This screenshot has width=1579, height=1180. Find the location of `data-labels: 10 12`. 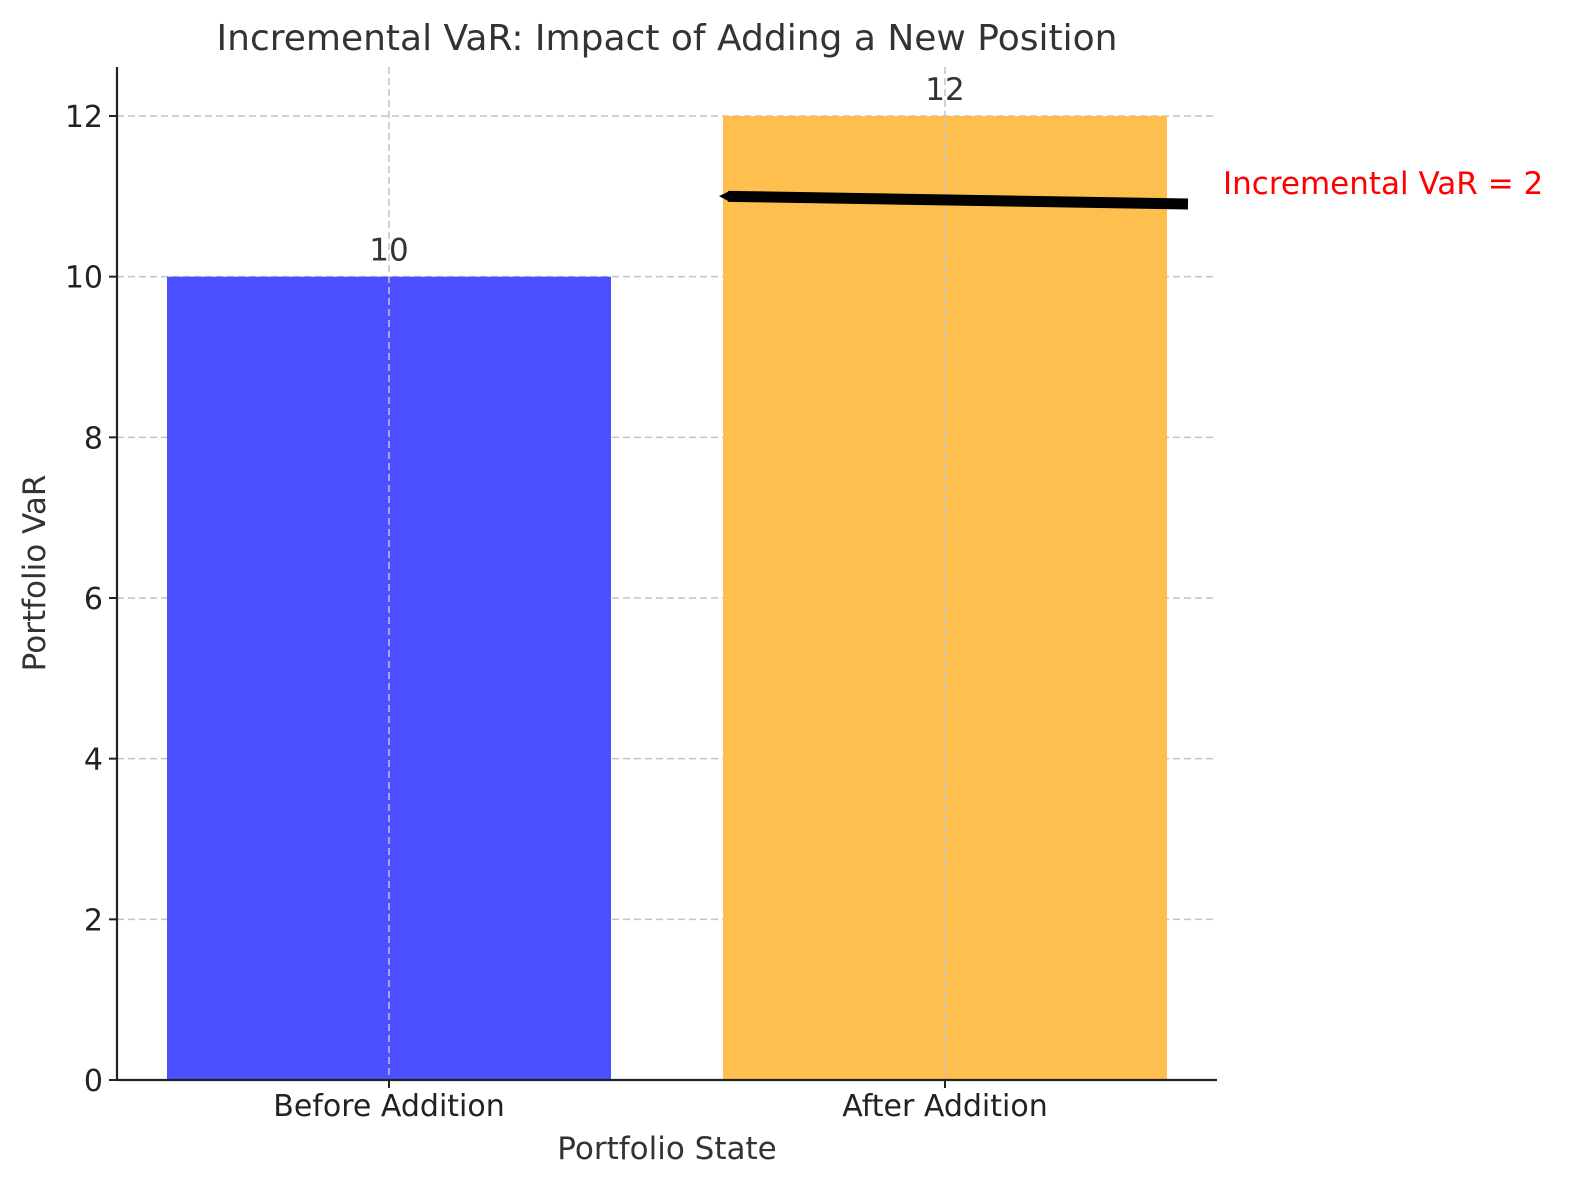

data-labels: 10 12 is located at coordinates (666, 170).